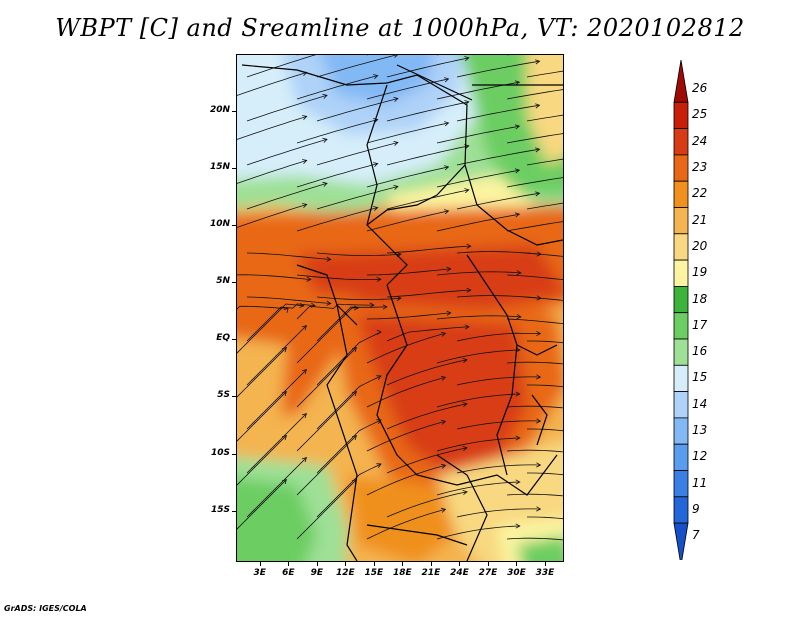  I want to click on colorbar-label: 24, so click(700, 140).